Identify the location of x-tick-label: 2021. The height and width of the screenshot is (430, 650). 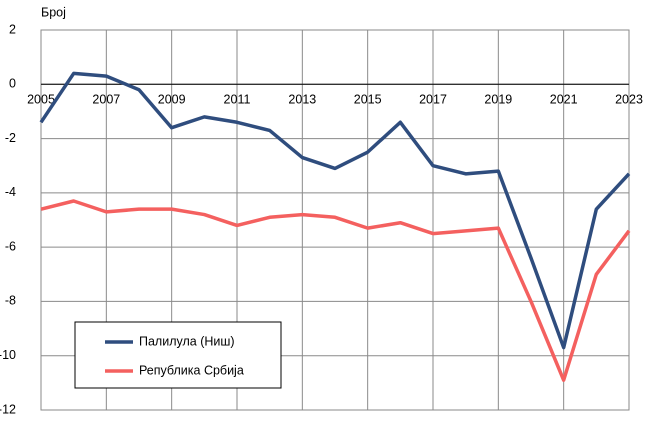
(564, 100).